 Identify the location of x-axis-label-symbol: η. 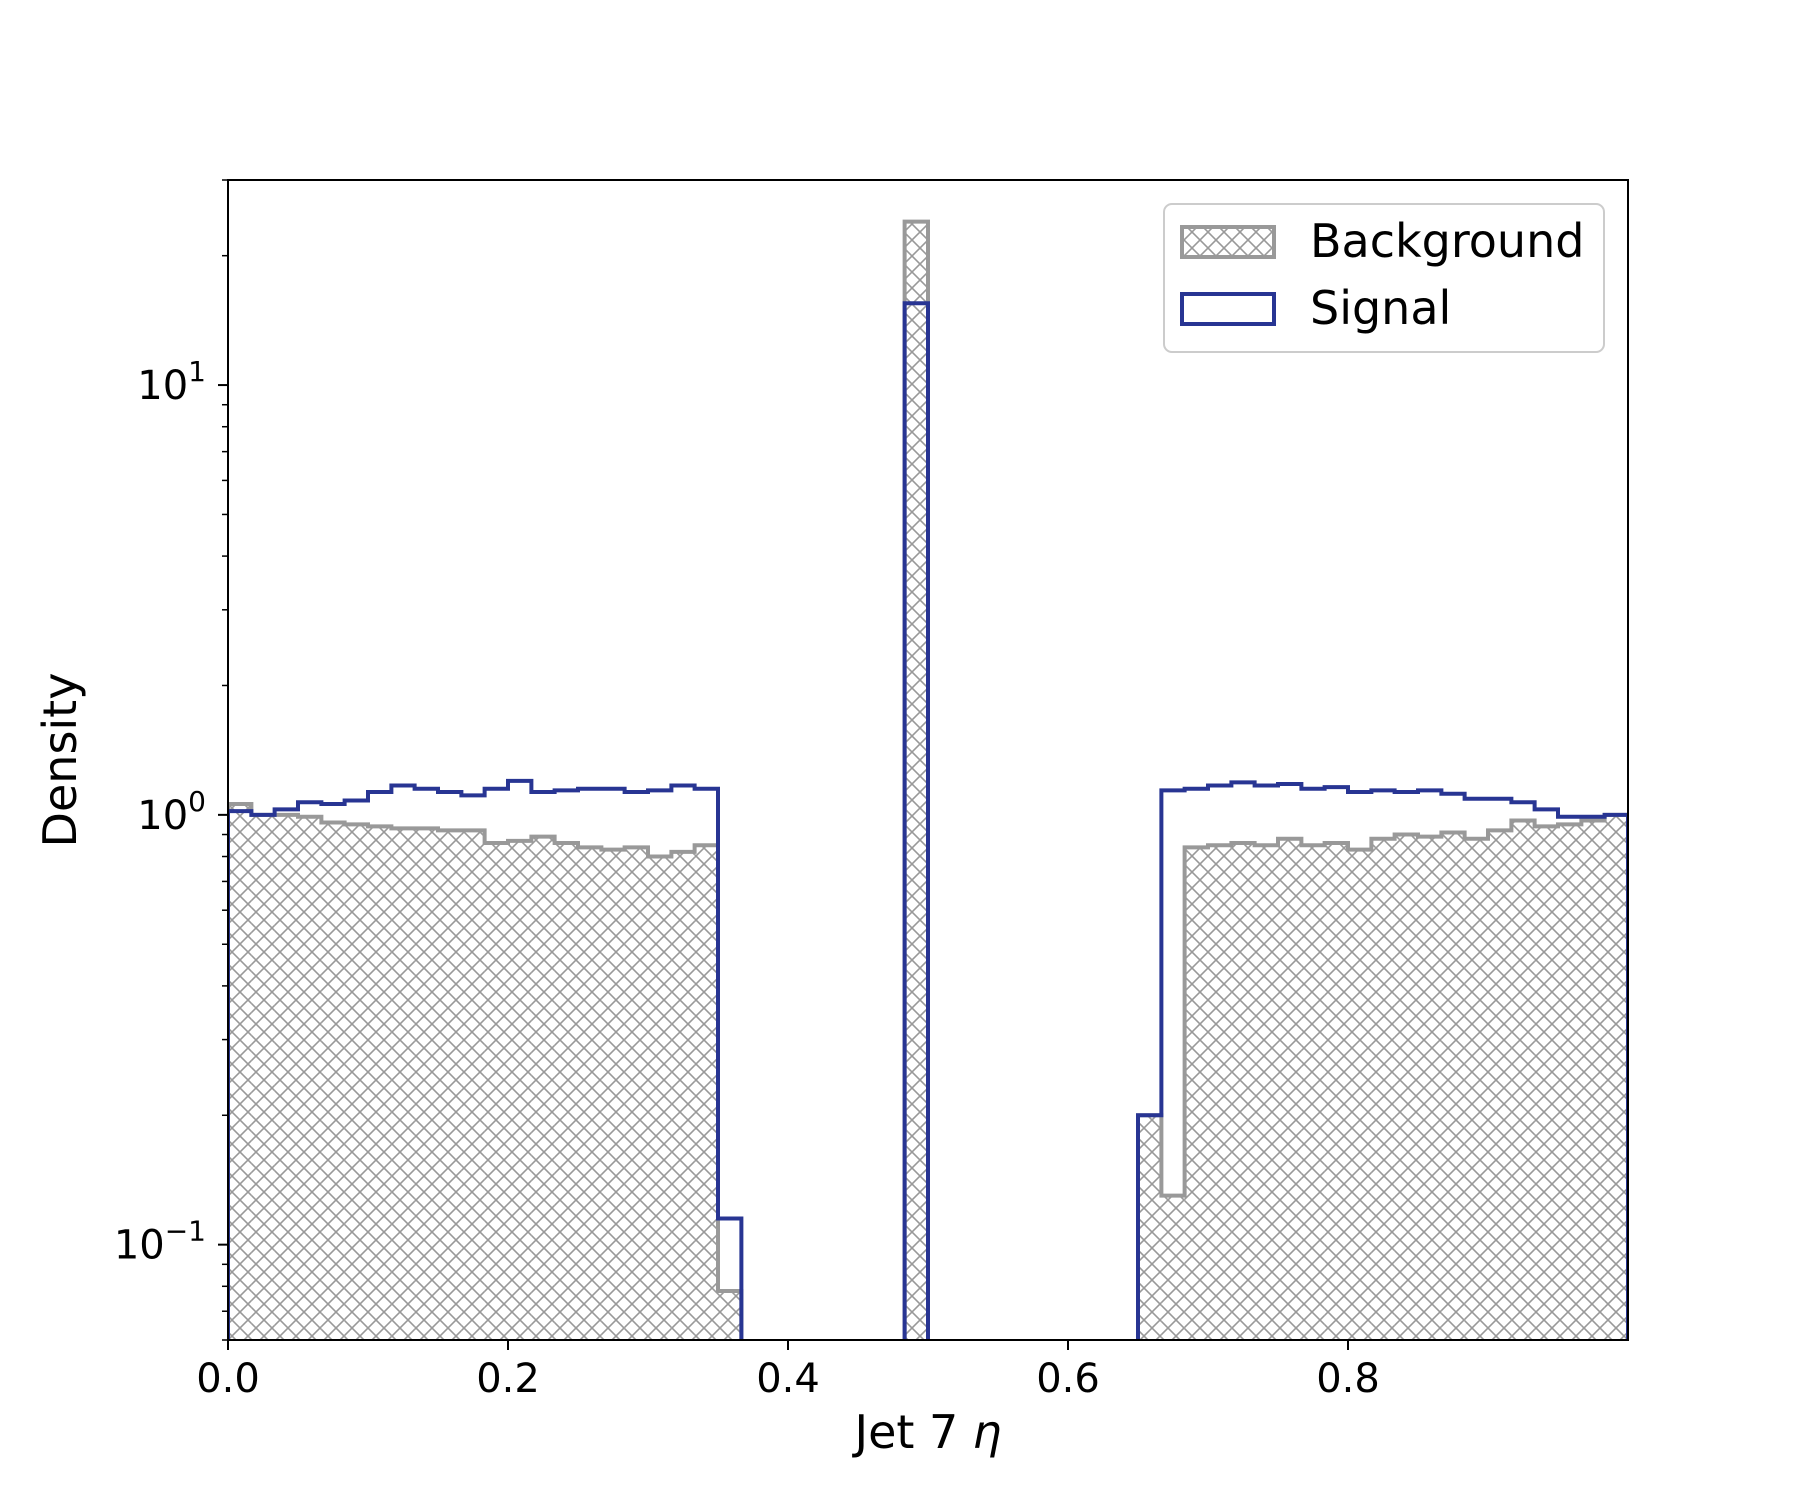
(986, 1432).